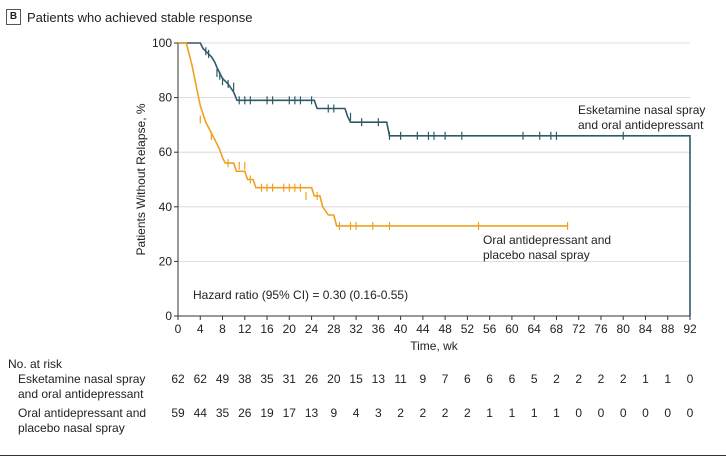 The image size is (726, 476). What do you see at coordinates (290, 379) in the screenshot?
I see `at-risk-count-row-0-t20: 31` at bounding box center [290, 379].